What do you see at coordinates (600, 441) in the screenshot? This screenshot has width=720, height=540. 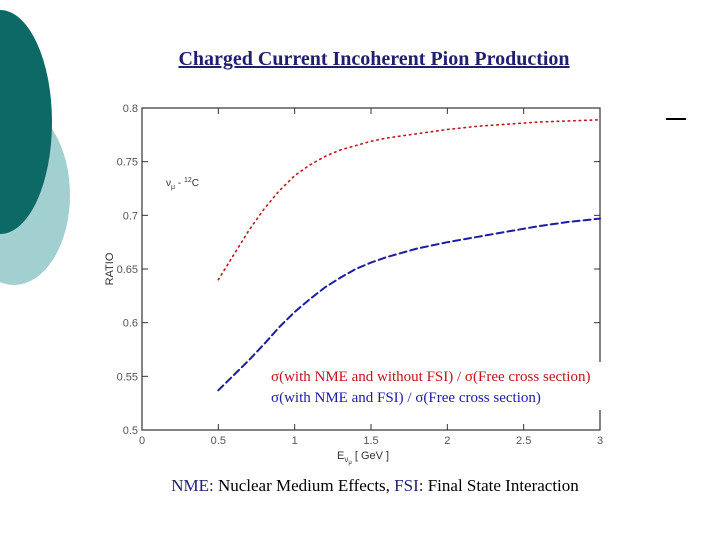 I see `x-tick-label: 3` at bounding box center [600, 441].